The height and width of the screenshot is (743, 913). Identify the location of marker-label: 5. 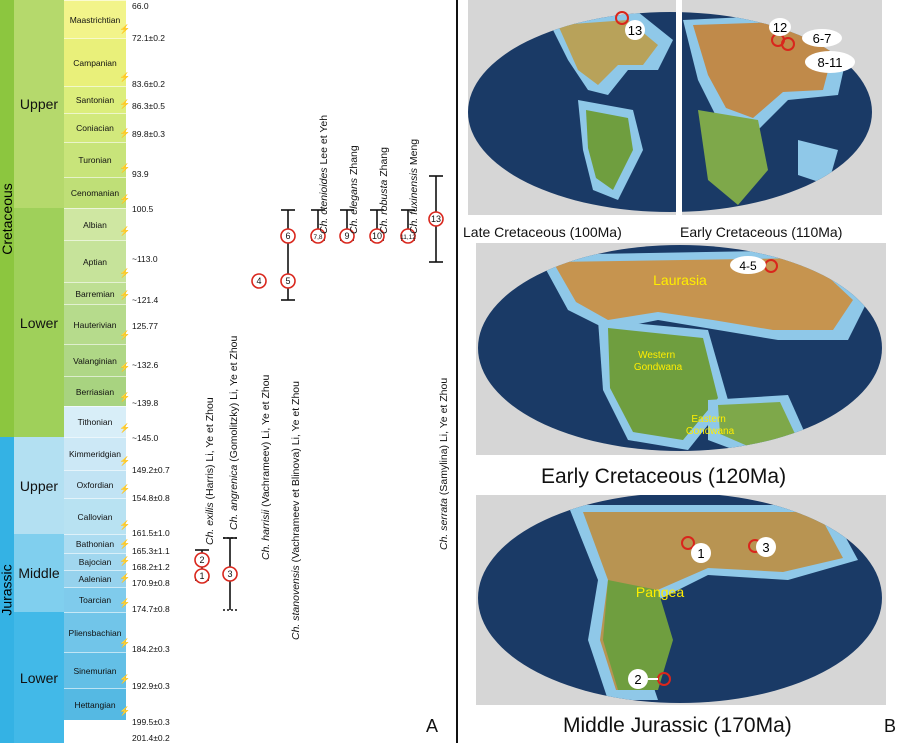
(287, 281).